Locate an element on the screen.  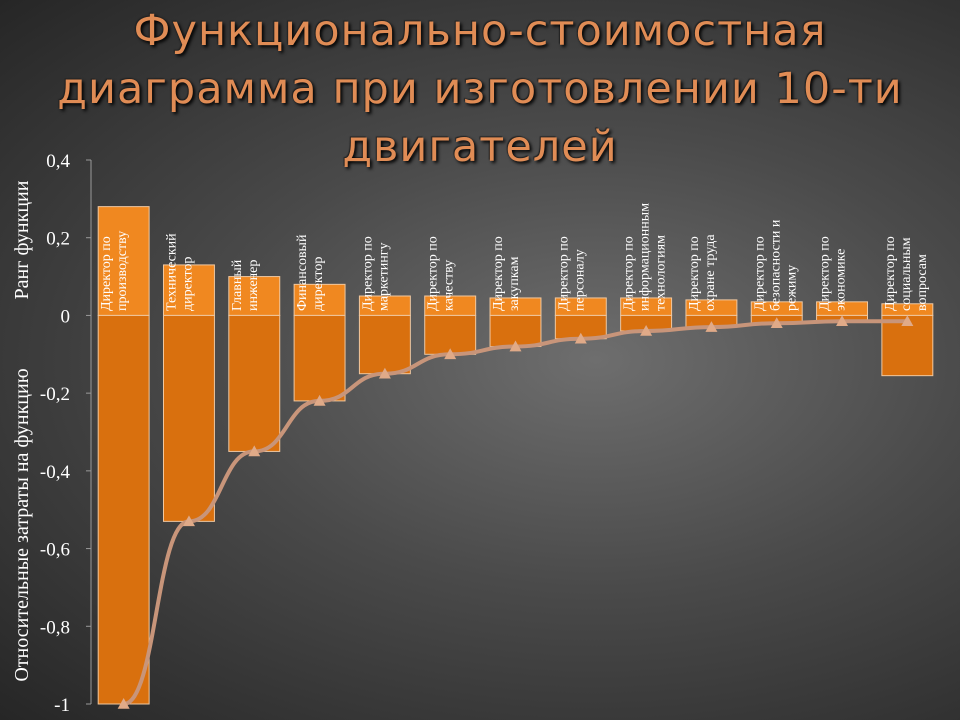
category-label: Технический is located at coordinates (171, 272).